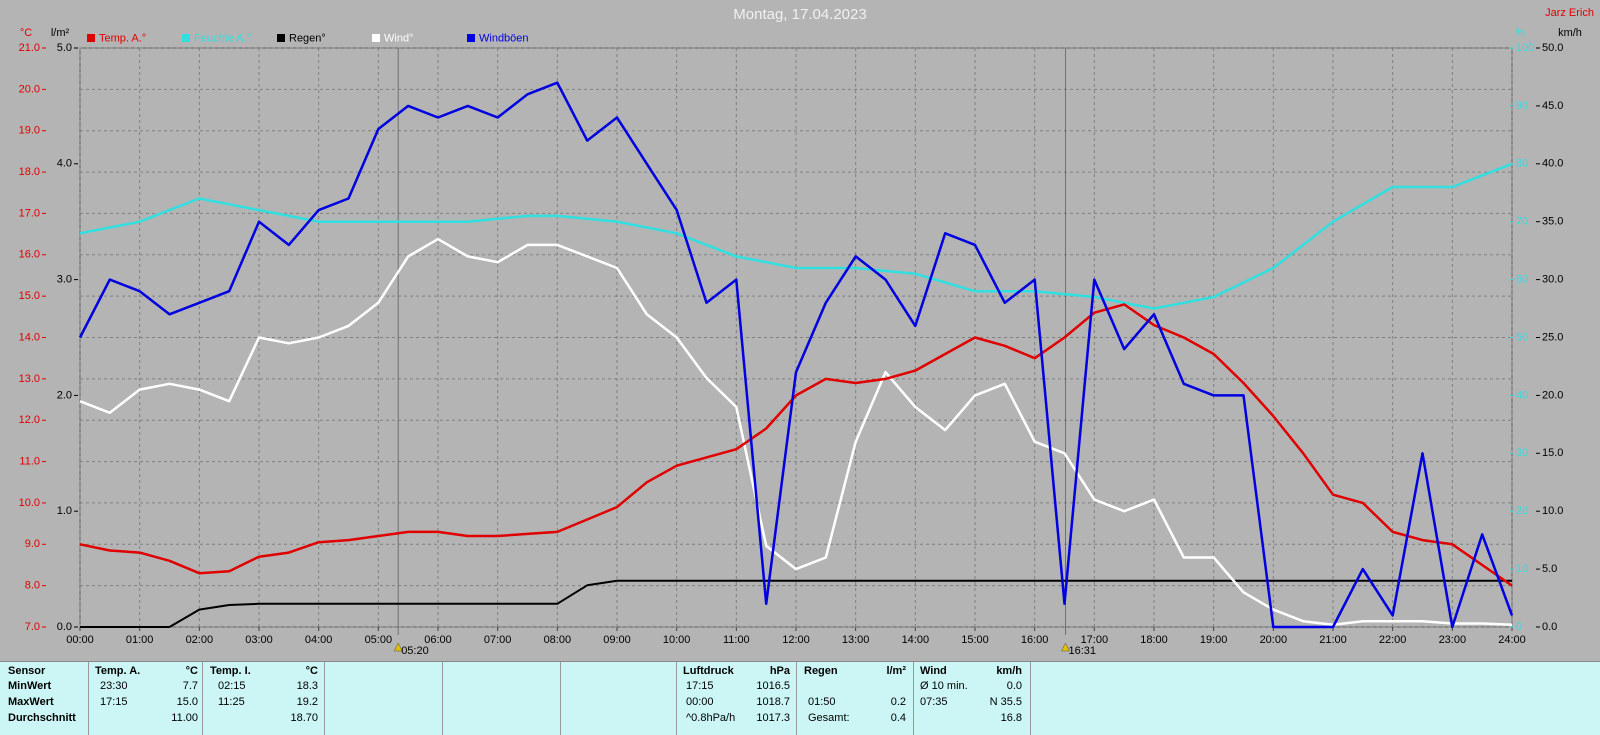 The image size is (1600, 735). Describe the element at coordinates (64, 164) in the screenshot. I see `y3-tick-label: 4.0` at that location.